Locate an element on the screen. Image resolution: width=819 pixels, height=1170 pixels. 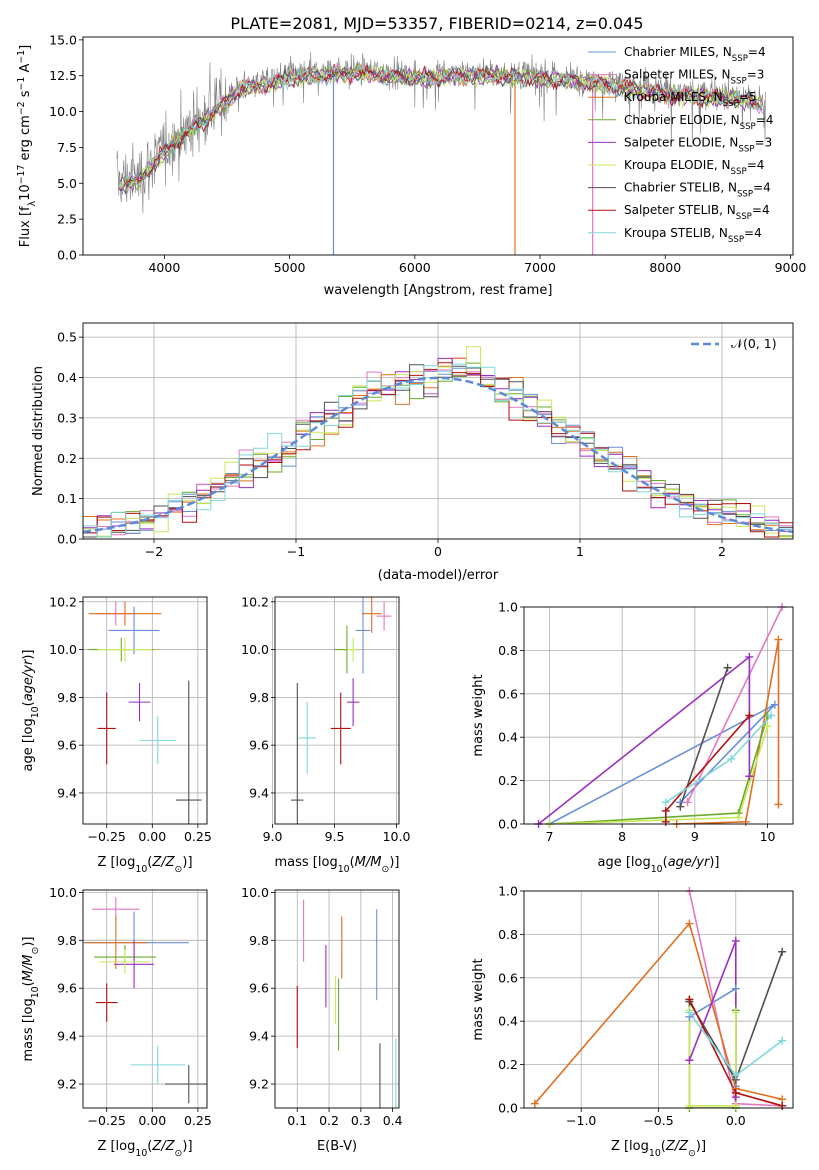
x-axis-label: E(B-V) is located at coordinates (337, 1146).